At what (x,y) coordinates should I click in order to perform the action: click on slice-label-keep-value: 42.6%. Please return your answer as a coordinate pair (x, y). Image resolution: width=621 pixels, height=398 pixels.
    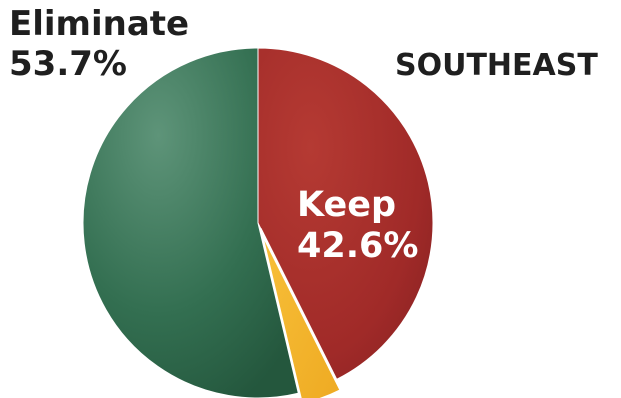
    Looking at the image, I should click on (358, 246).